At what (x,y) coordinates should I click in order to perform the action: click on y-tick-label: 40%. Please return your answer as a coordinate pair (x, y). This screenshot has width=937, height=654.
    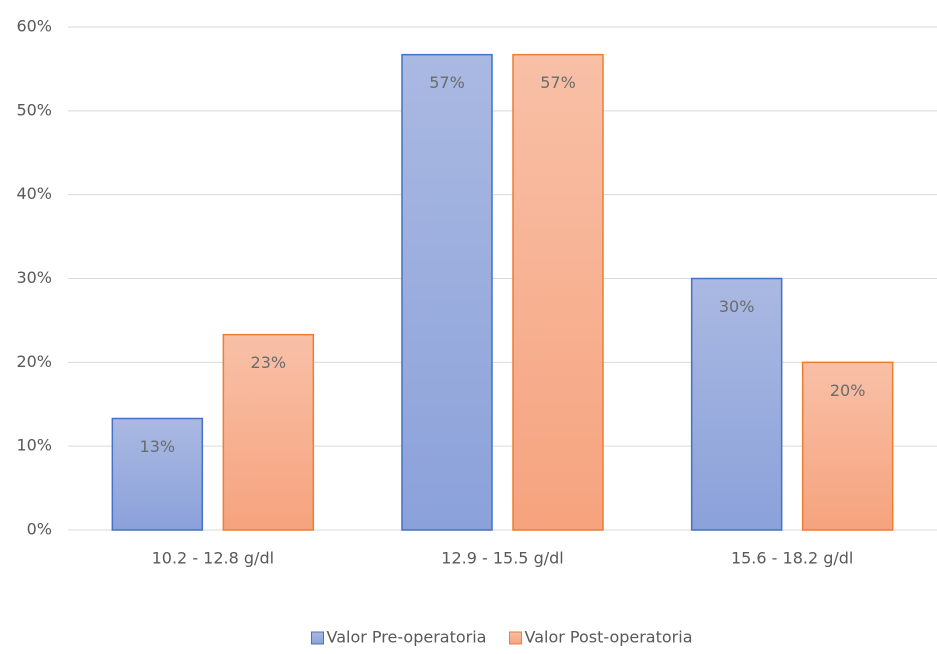
    Looking at the image, I should click on (34, 193).